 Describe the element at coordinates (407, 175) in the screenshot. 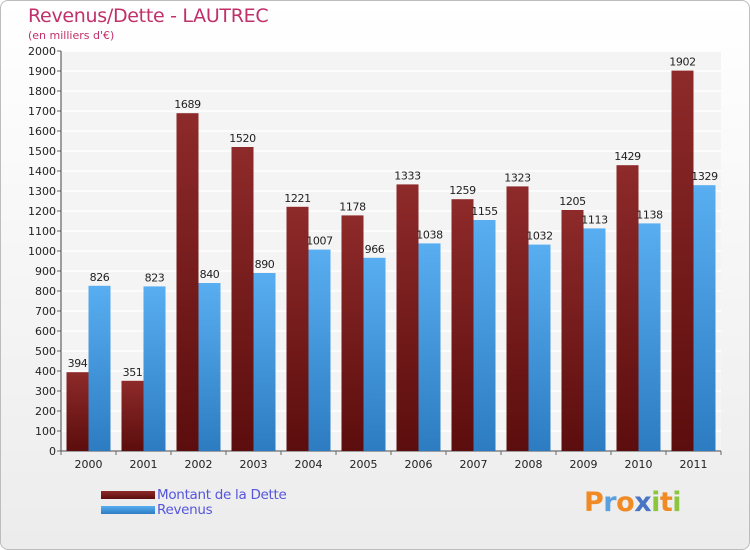

I see `data-label-debt: 1333` at that location.